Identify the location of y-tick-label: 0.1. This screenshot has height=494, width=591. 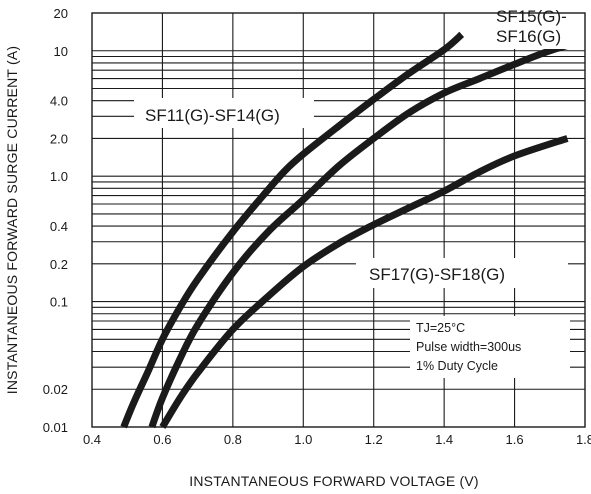
(59, 302).